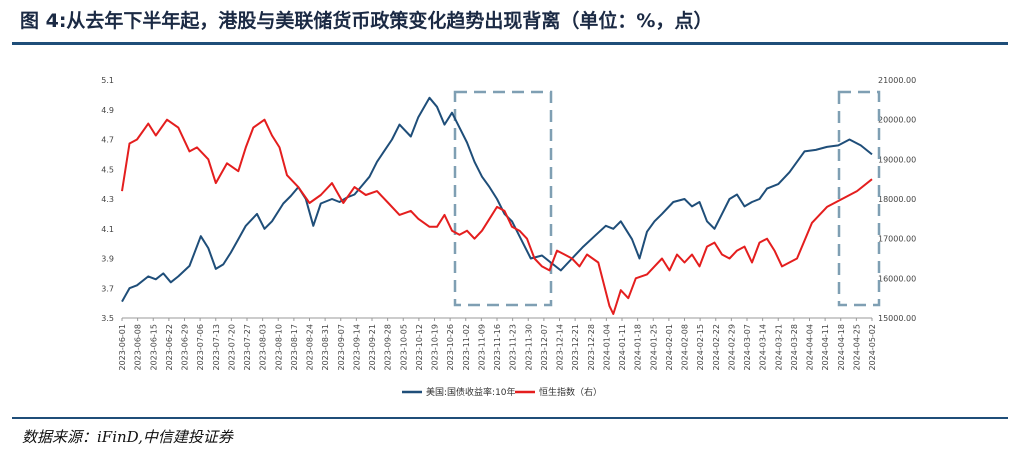 This screenshot has width=1019, height=452. Describe the element at coordinates (897, 199) in the screenshot. I see `y-right-tick-label: 18000.00` at that location.